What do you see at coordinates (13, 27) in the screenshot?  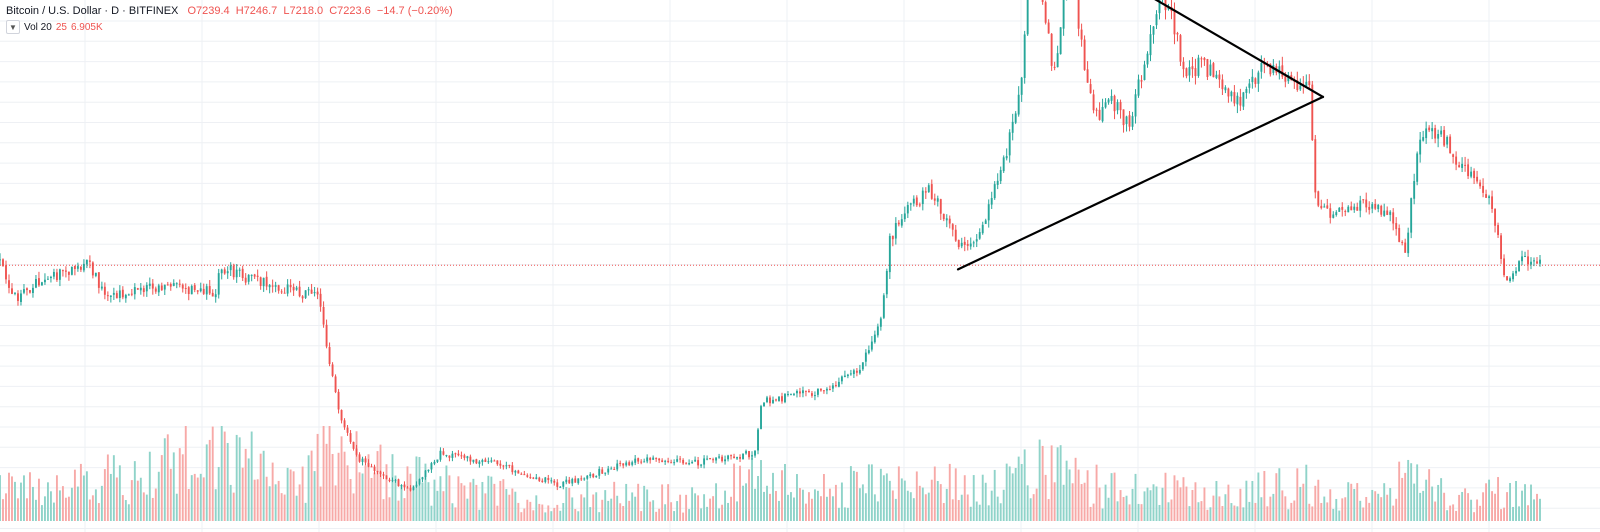 I see `chevron-down-icon: ▼` at bounding box center [13, 27].